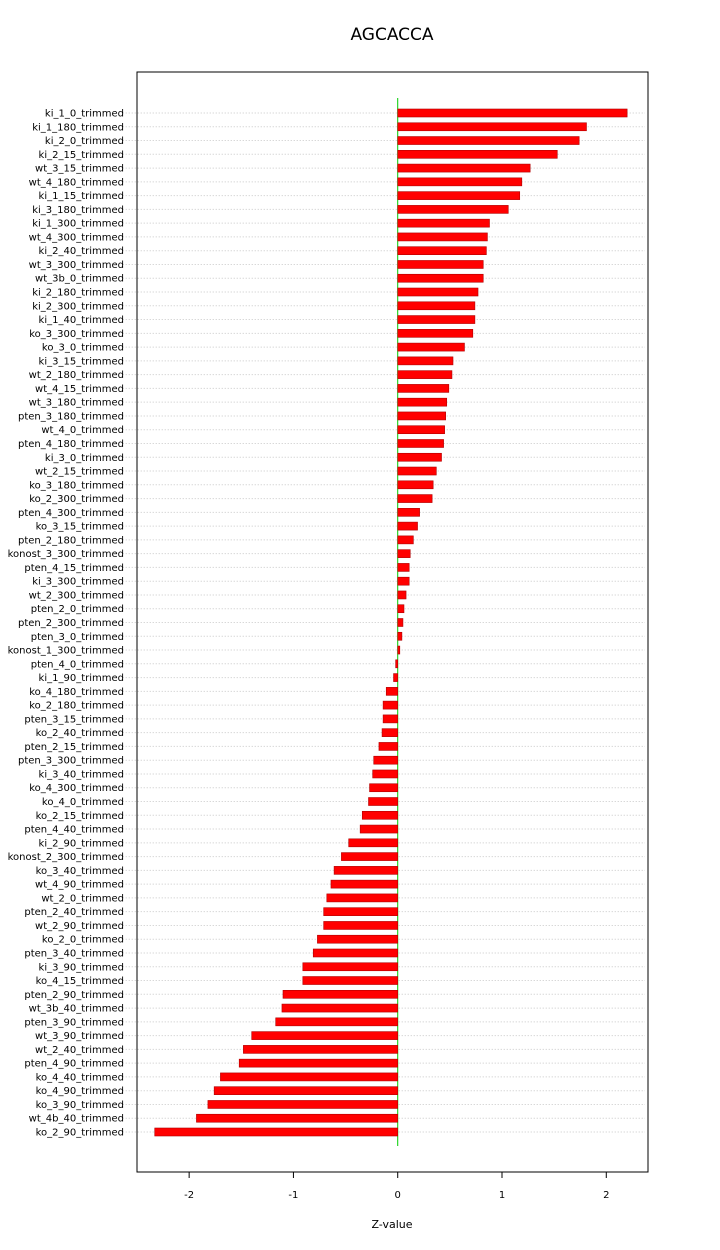  I want to click on category-label-pten-3-15-trimmed: pten_3_15_trimmed, so click(74, 719).